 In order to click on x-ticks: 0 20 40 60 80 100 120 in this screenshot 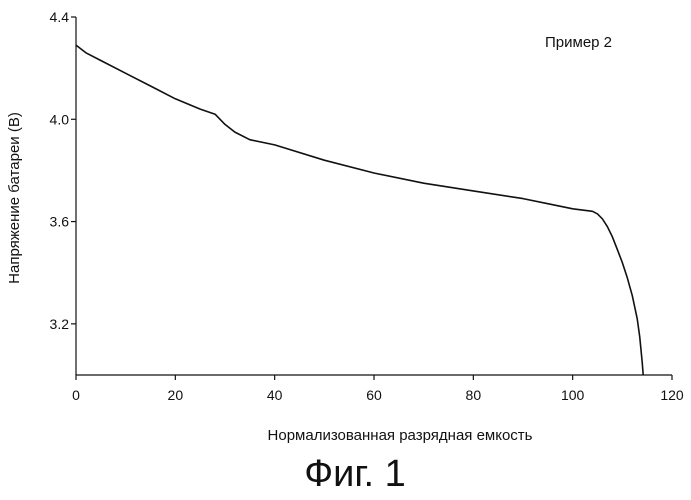, I will do `click(378, 389)`.